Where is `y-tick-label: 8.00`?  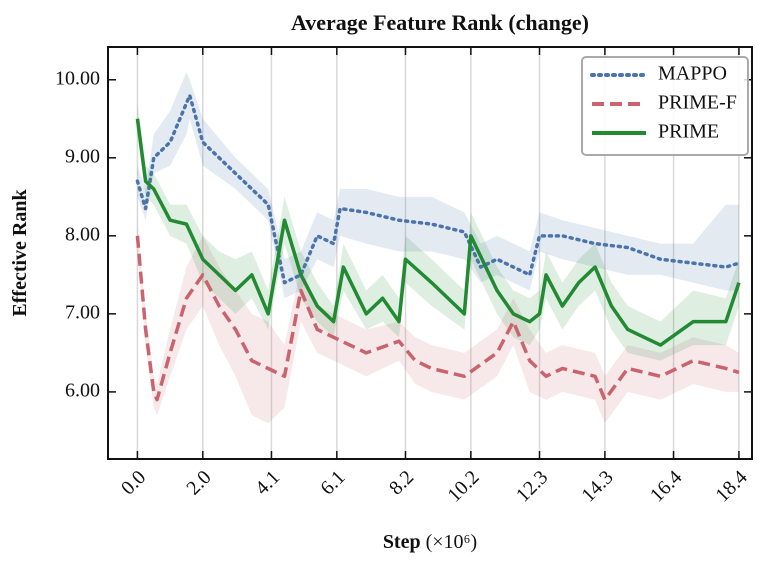 y-tick-label: 8.00 is located at coordinates (82, 234).